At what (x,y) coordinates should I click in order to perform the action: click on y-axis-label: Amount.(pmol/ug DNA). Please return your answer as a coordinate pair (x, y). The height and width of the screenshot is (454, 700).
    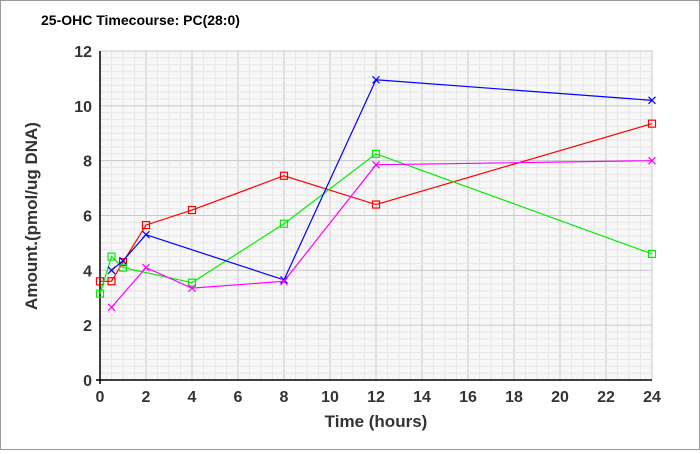
    Looking at the image, I should click on (31, 216).